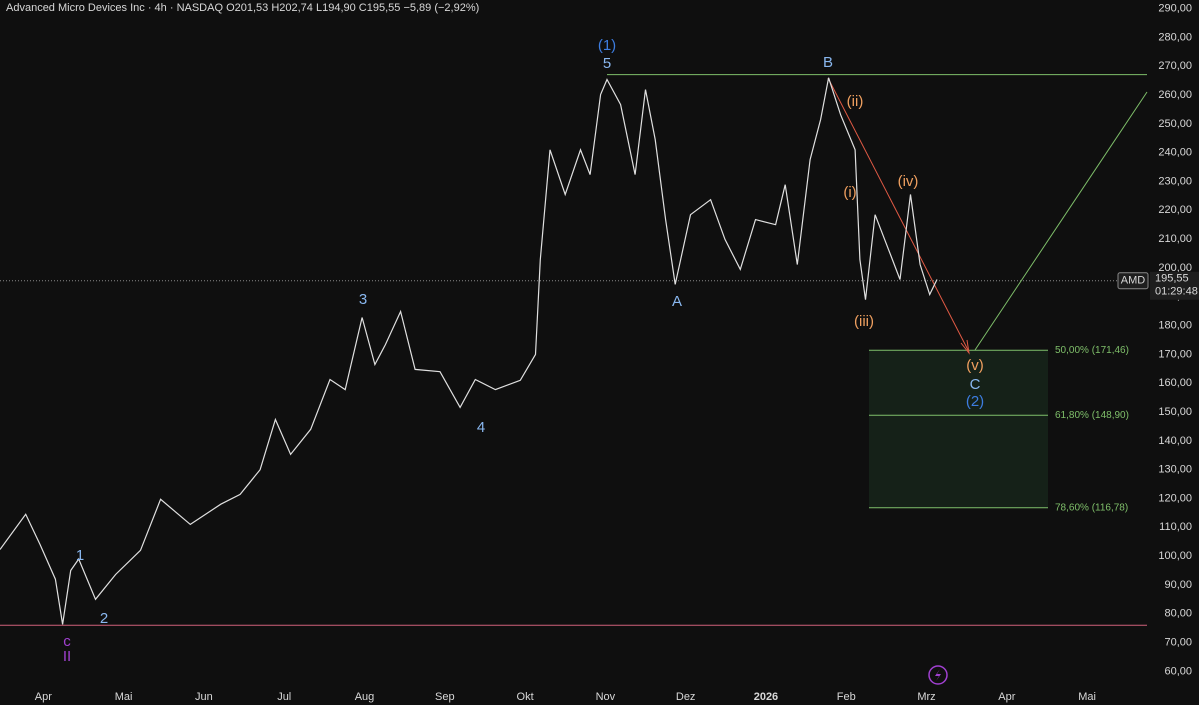 This screenshot has width=1199, height=705. What do you see at coordinates (1061, 221) in the screenshot?
I see `projection-up` at bounding box center [1061, 221].